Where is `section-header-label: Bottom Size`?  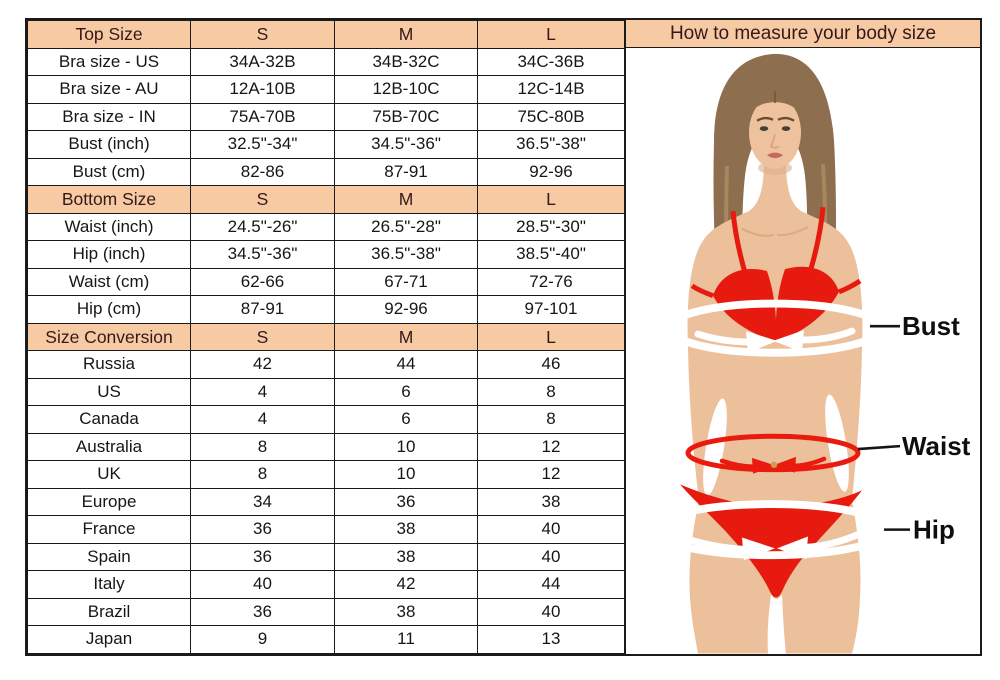 section-header-label: Bottom Size is located at coordinates (109, 199).